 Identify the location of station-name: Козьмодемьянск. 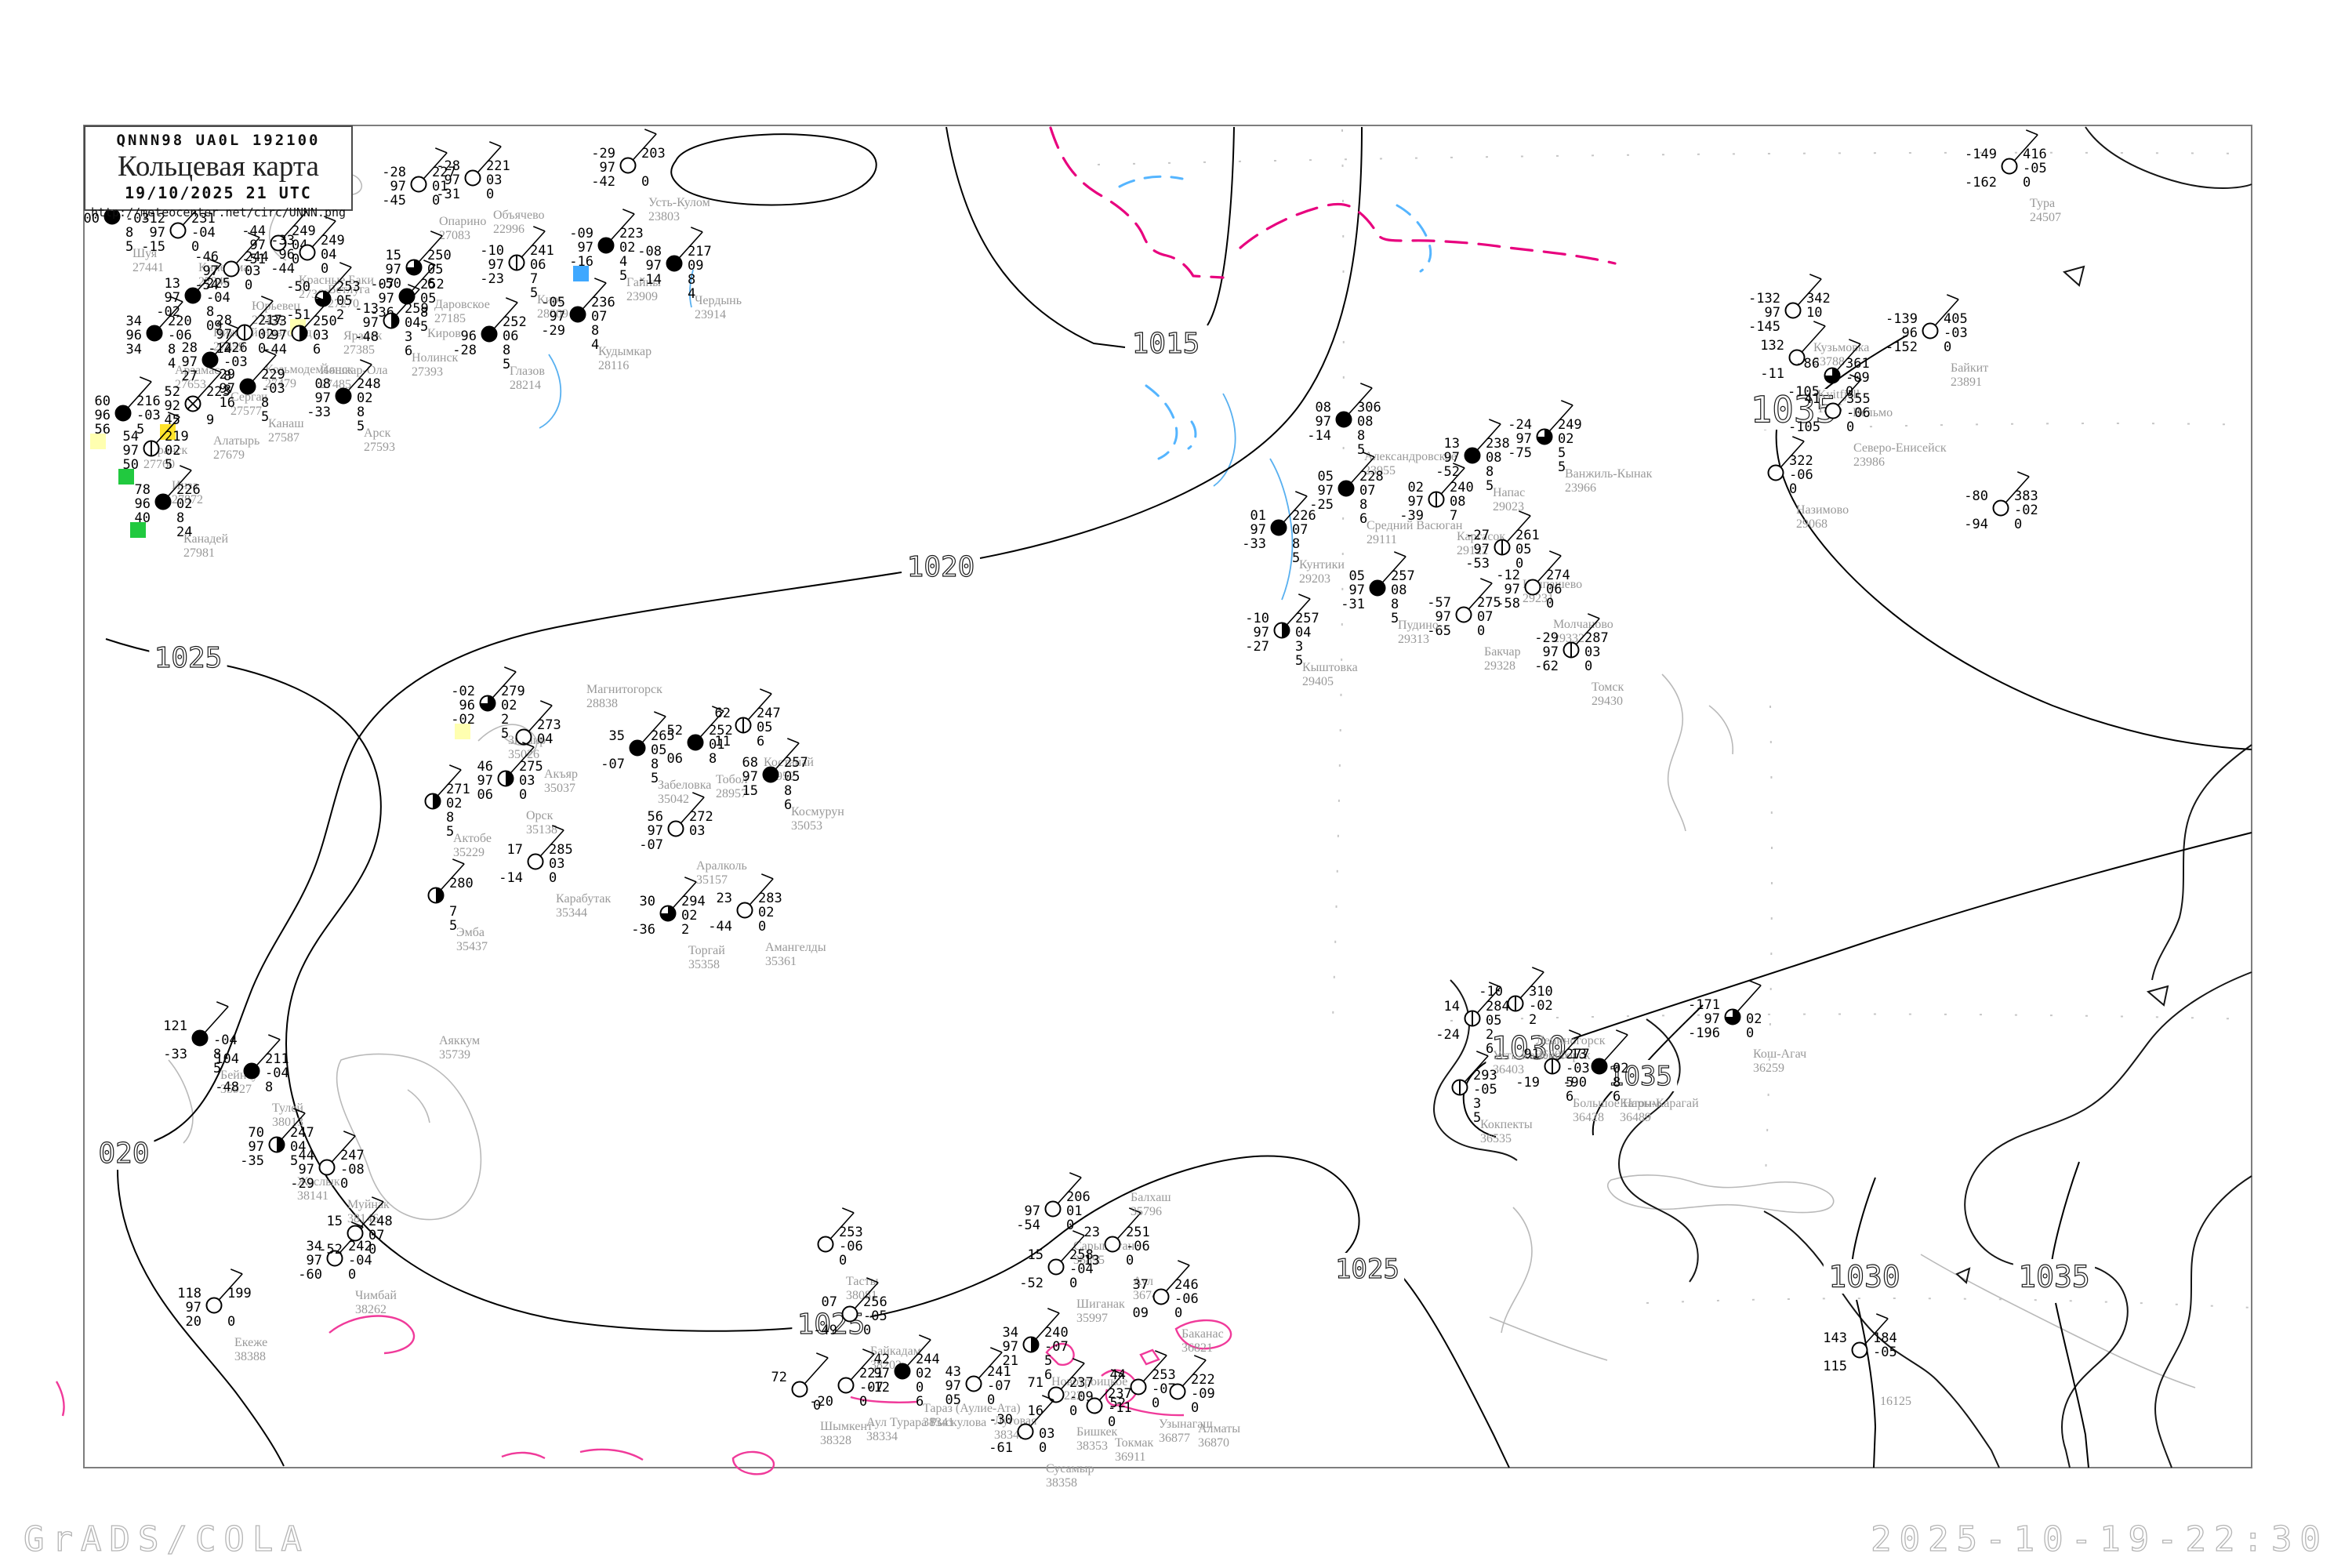
(309, 369).